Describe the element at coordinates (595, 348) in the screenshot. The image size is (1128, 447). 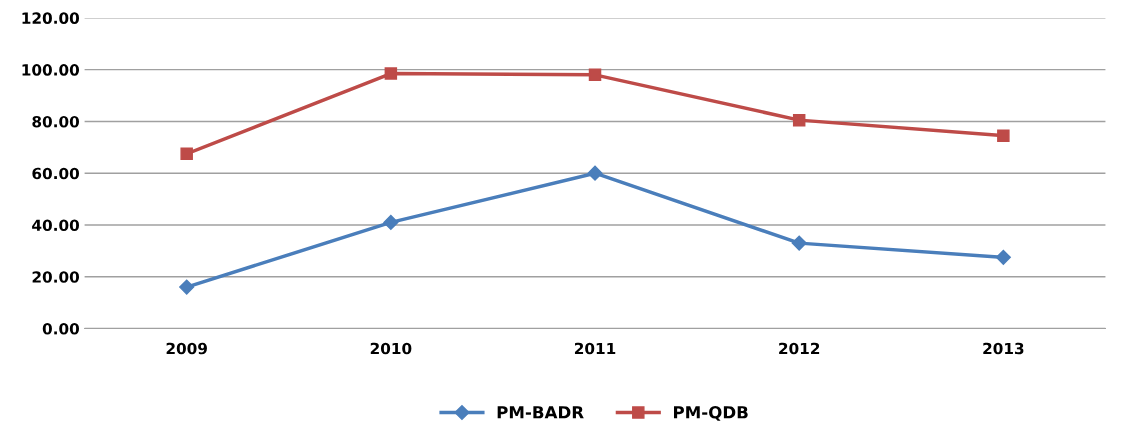
I see `x-tick-label: 2011` at that location.